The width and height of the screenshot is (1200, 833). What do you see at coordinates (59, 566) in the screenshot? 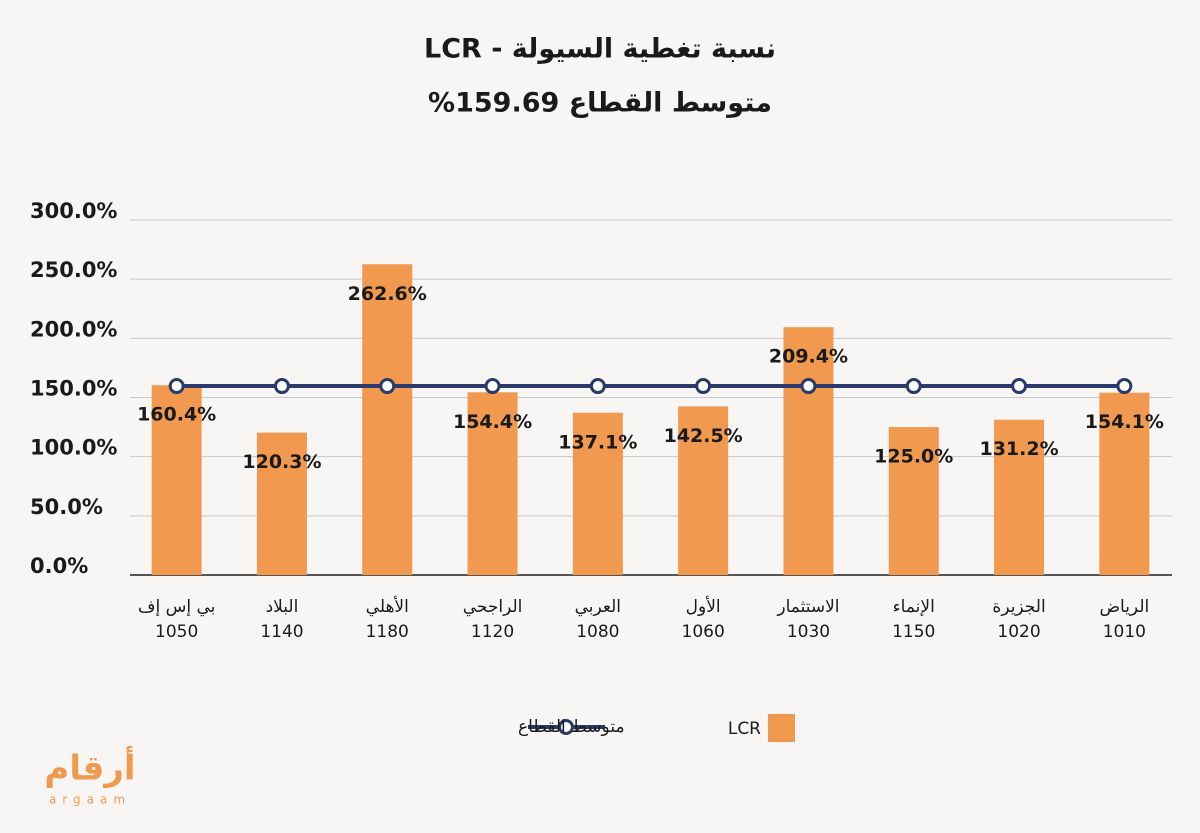
I see `y-tick-label: 0.0%` at bounding box center [59, 566].